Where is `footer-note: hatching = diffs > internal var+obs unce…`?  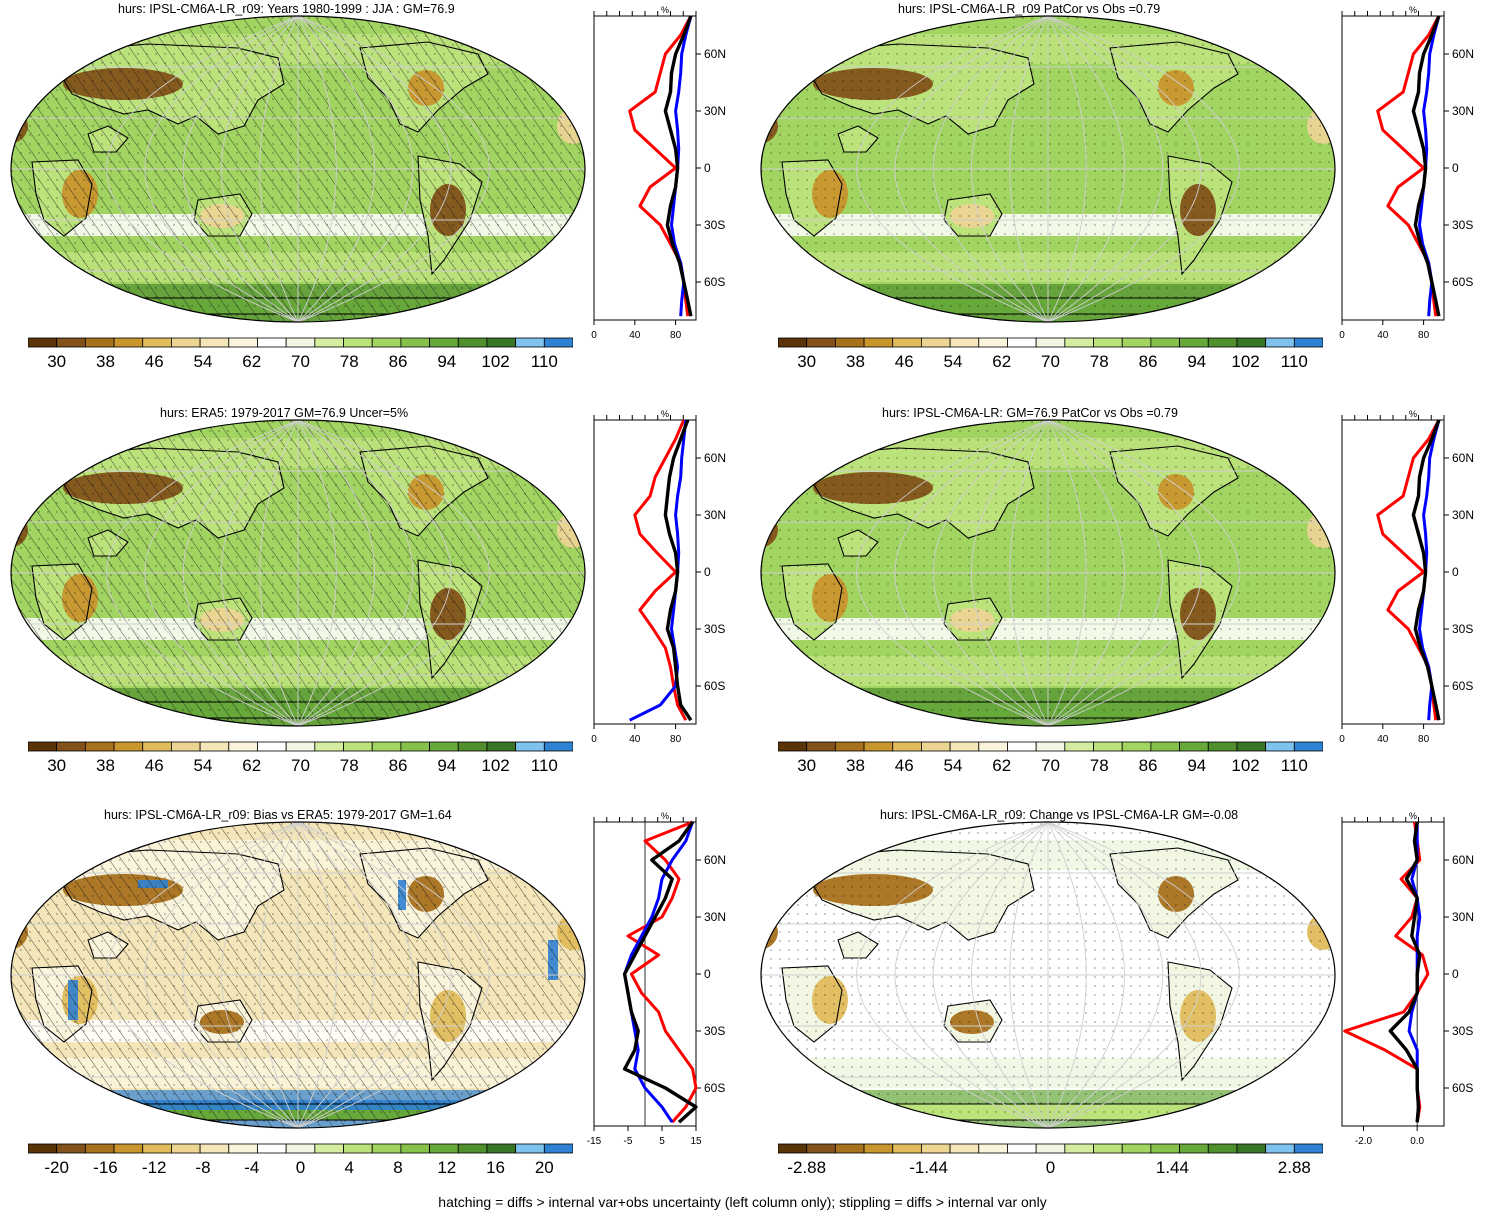
footer-note: hatching = diffs > internal var+obs unce… is located at coordinates (742, 1202).